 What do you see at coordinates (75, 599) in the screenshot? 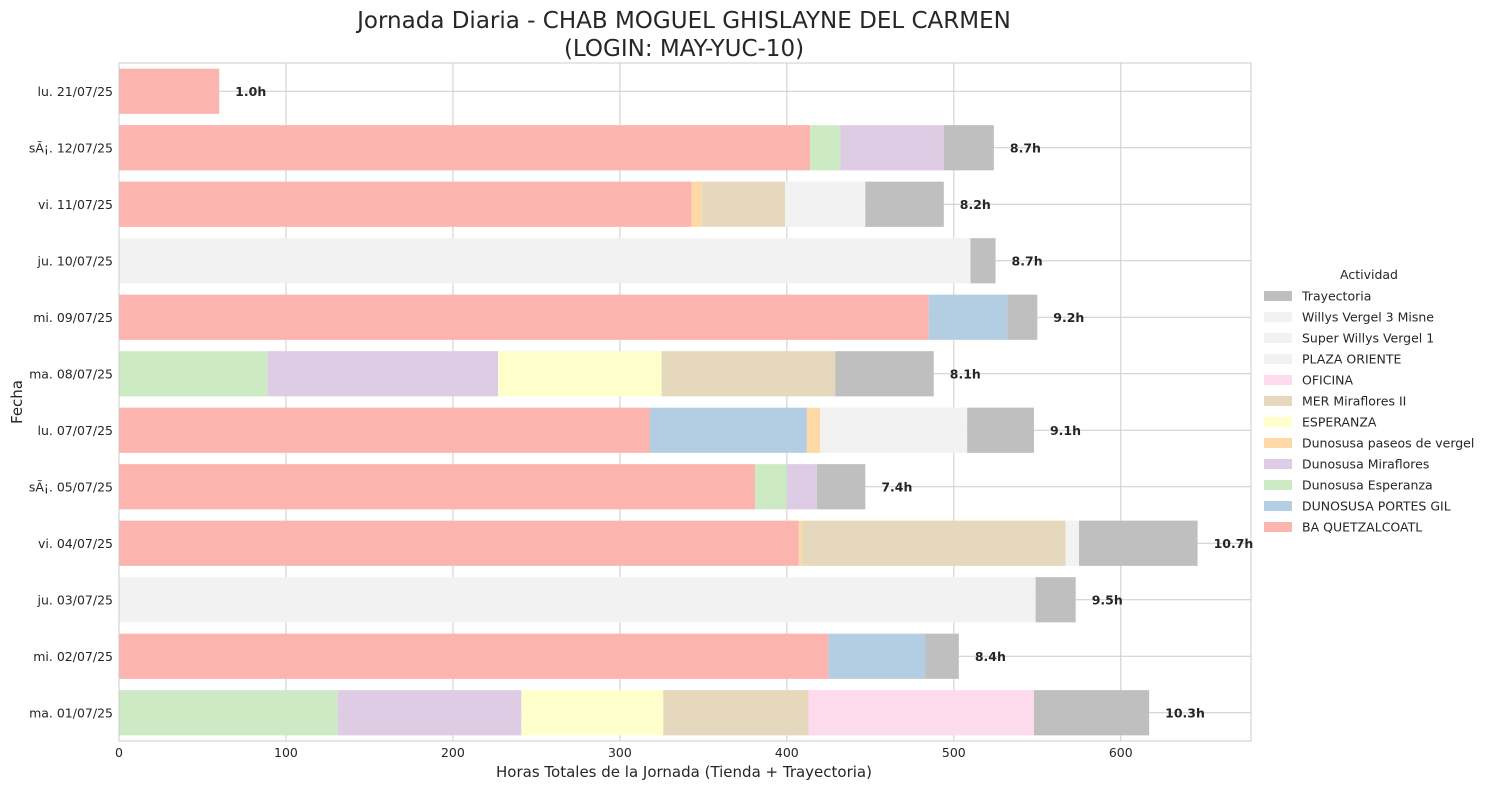
I see `y-tick-label: ju. 03/07/25` at bounding box center [75, 599].